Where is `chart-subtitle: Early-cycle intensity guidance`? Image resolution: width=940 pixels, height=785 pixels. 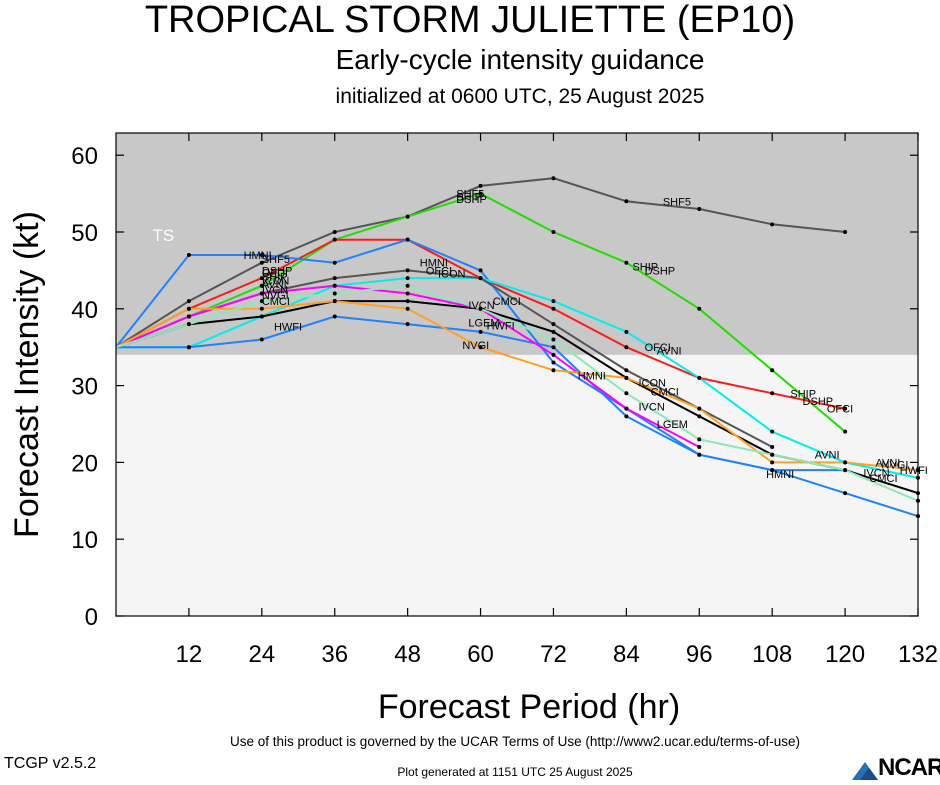
chart-subtitle: Early-cycle intensity guidance is located at coordinates (520, 59).